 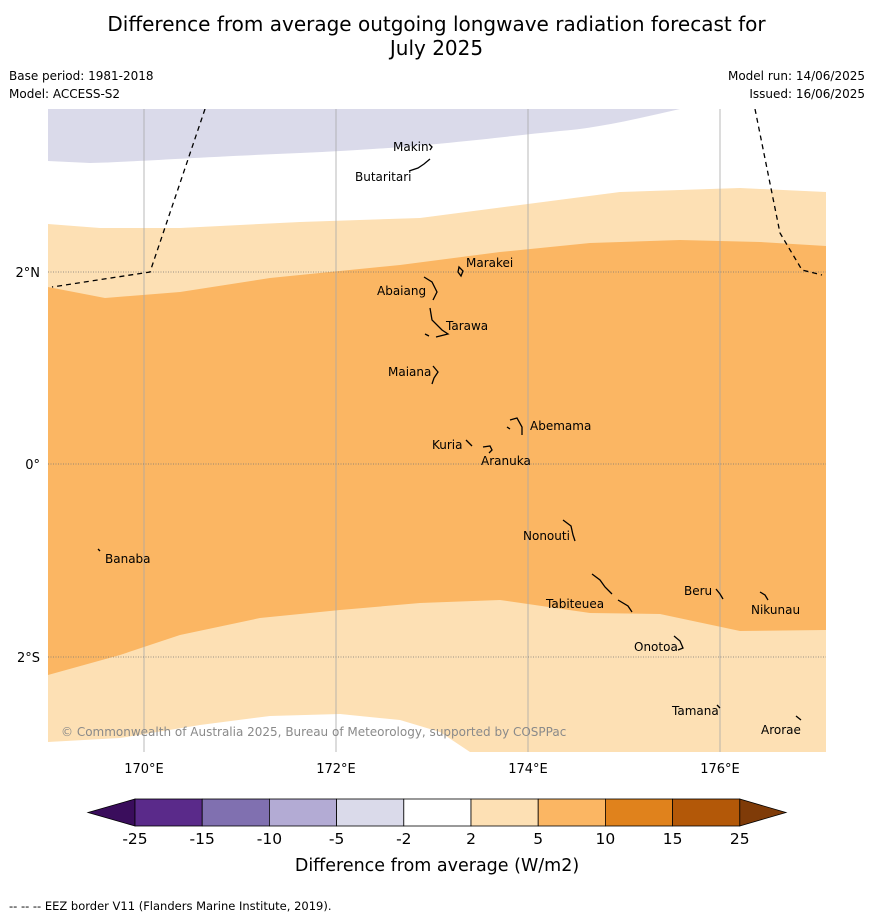 What do you see at coordinates (719, 594) in the screenshot?
I see `beru-island` at bounding box center [719, 594].